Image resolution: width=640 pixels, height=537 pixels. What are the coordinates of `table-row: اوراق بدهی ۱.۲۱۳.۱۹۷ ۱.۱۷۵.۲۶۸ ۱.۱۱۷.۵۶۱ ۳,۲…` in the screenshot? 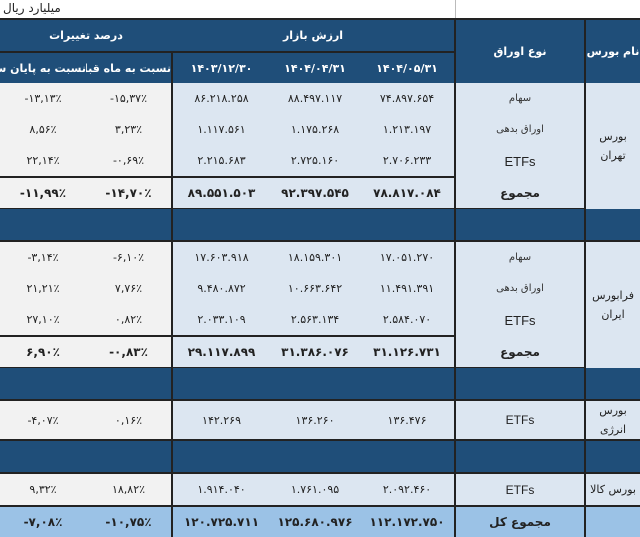 It's located at (320, 129).